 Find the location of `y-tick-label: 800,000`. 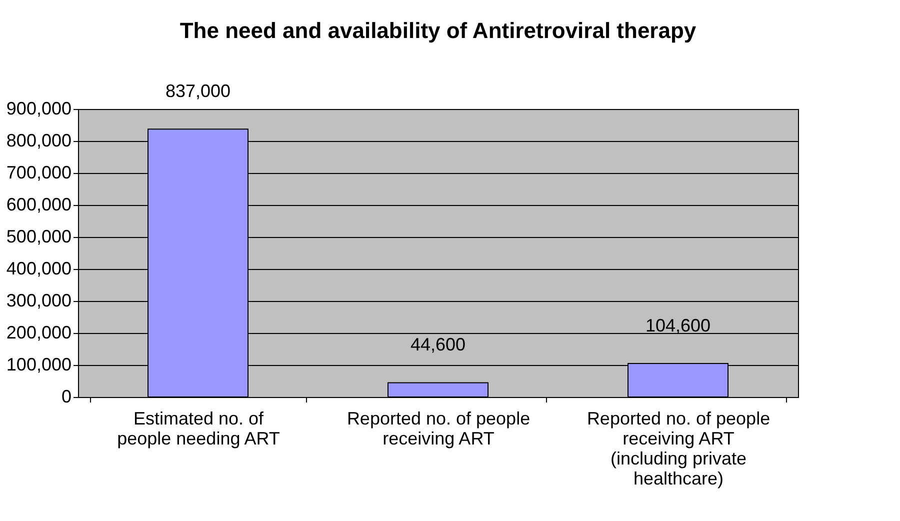

y-tick-label: 800,000 is located at coordinates (39, 140).